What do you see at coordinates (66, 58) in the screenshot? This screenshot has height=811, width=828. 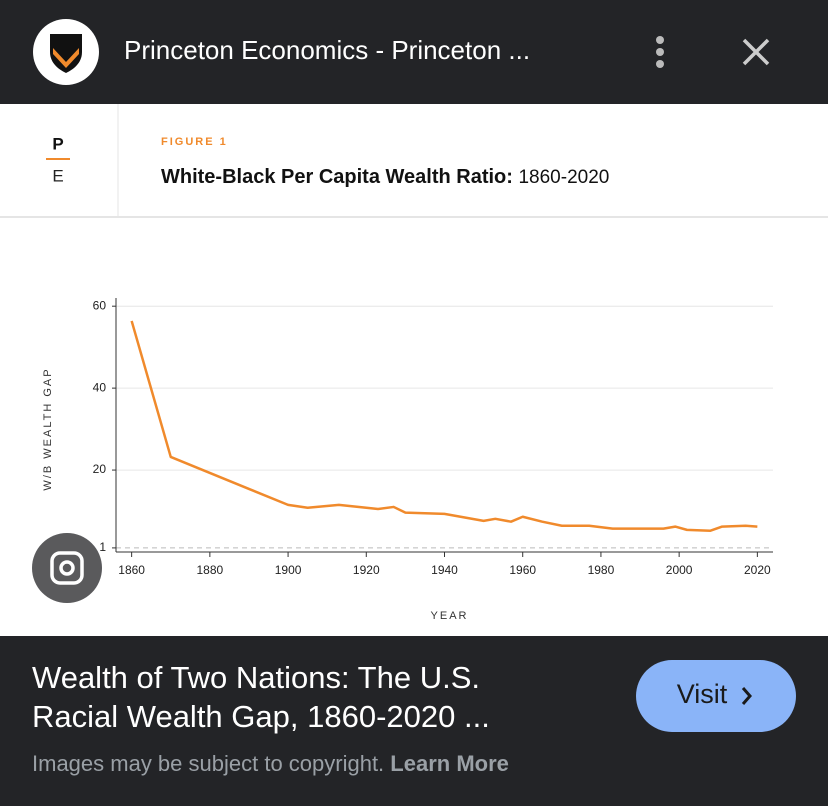 I see `chevron` at bounding box center [66, 58].